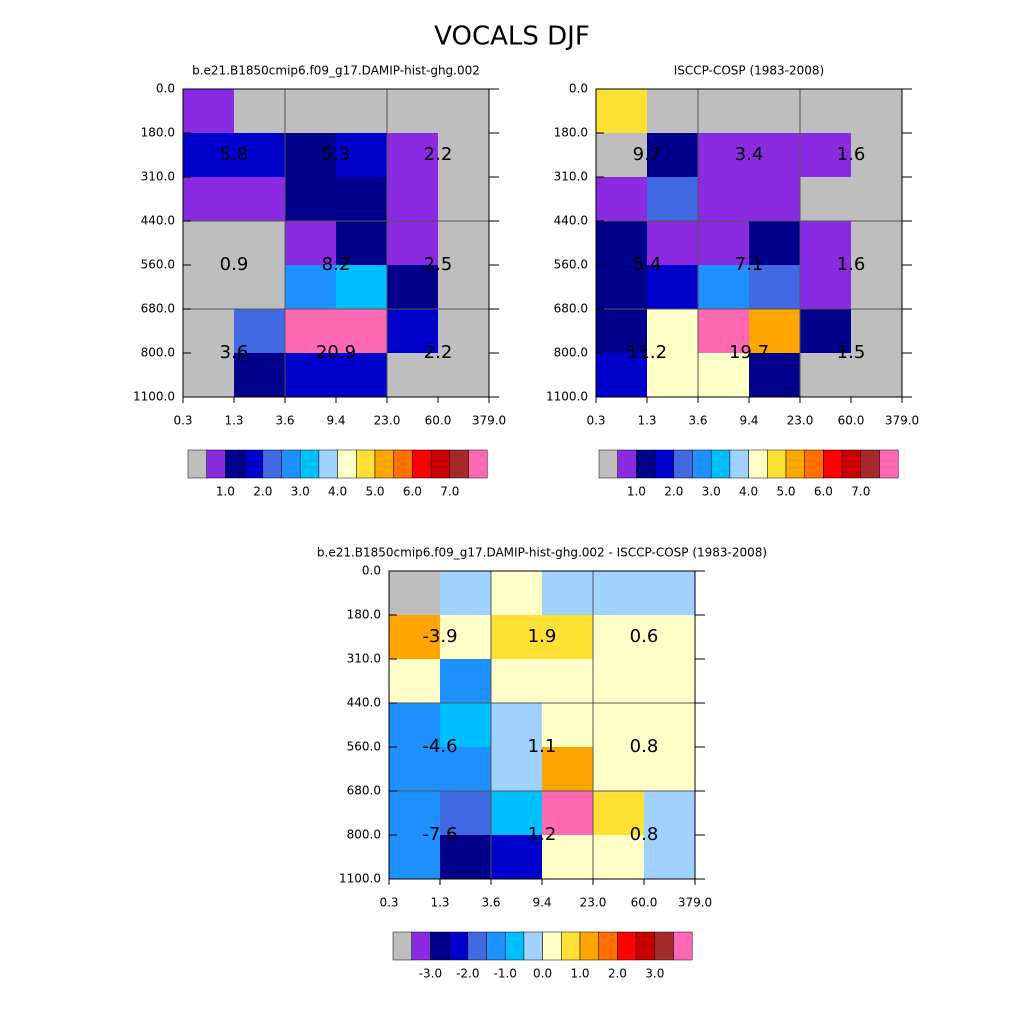 This screenshot has width=1024, height=1024. Describe the element at coordinates (647, 264) in the screenshot. I see `cell-label: 5.4` at that location.